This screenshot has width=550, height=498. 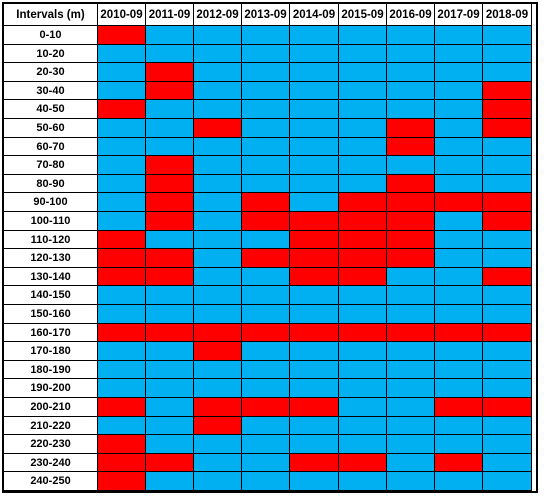 What do you see at coordinates (507, 15) in the screenshot?
I see `column-header: 2018-09` at bounding box center [507, 15].